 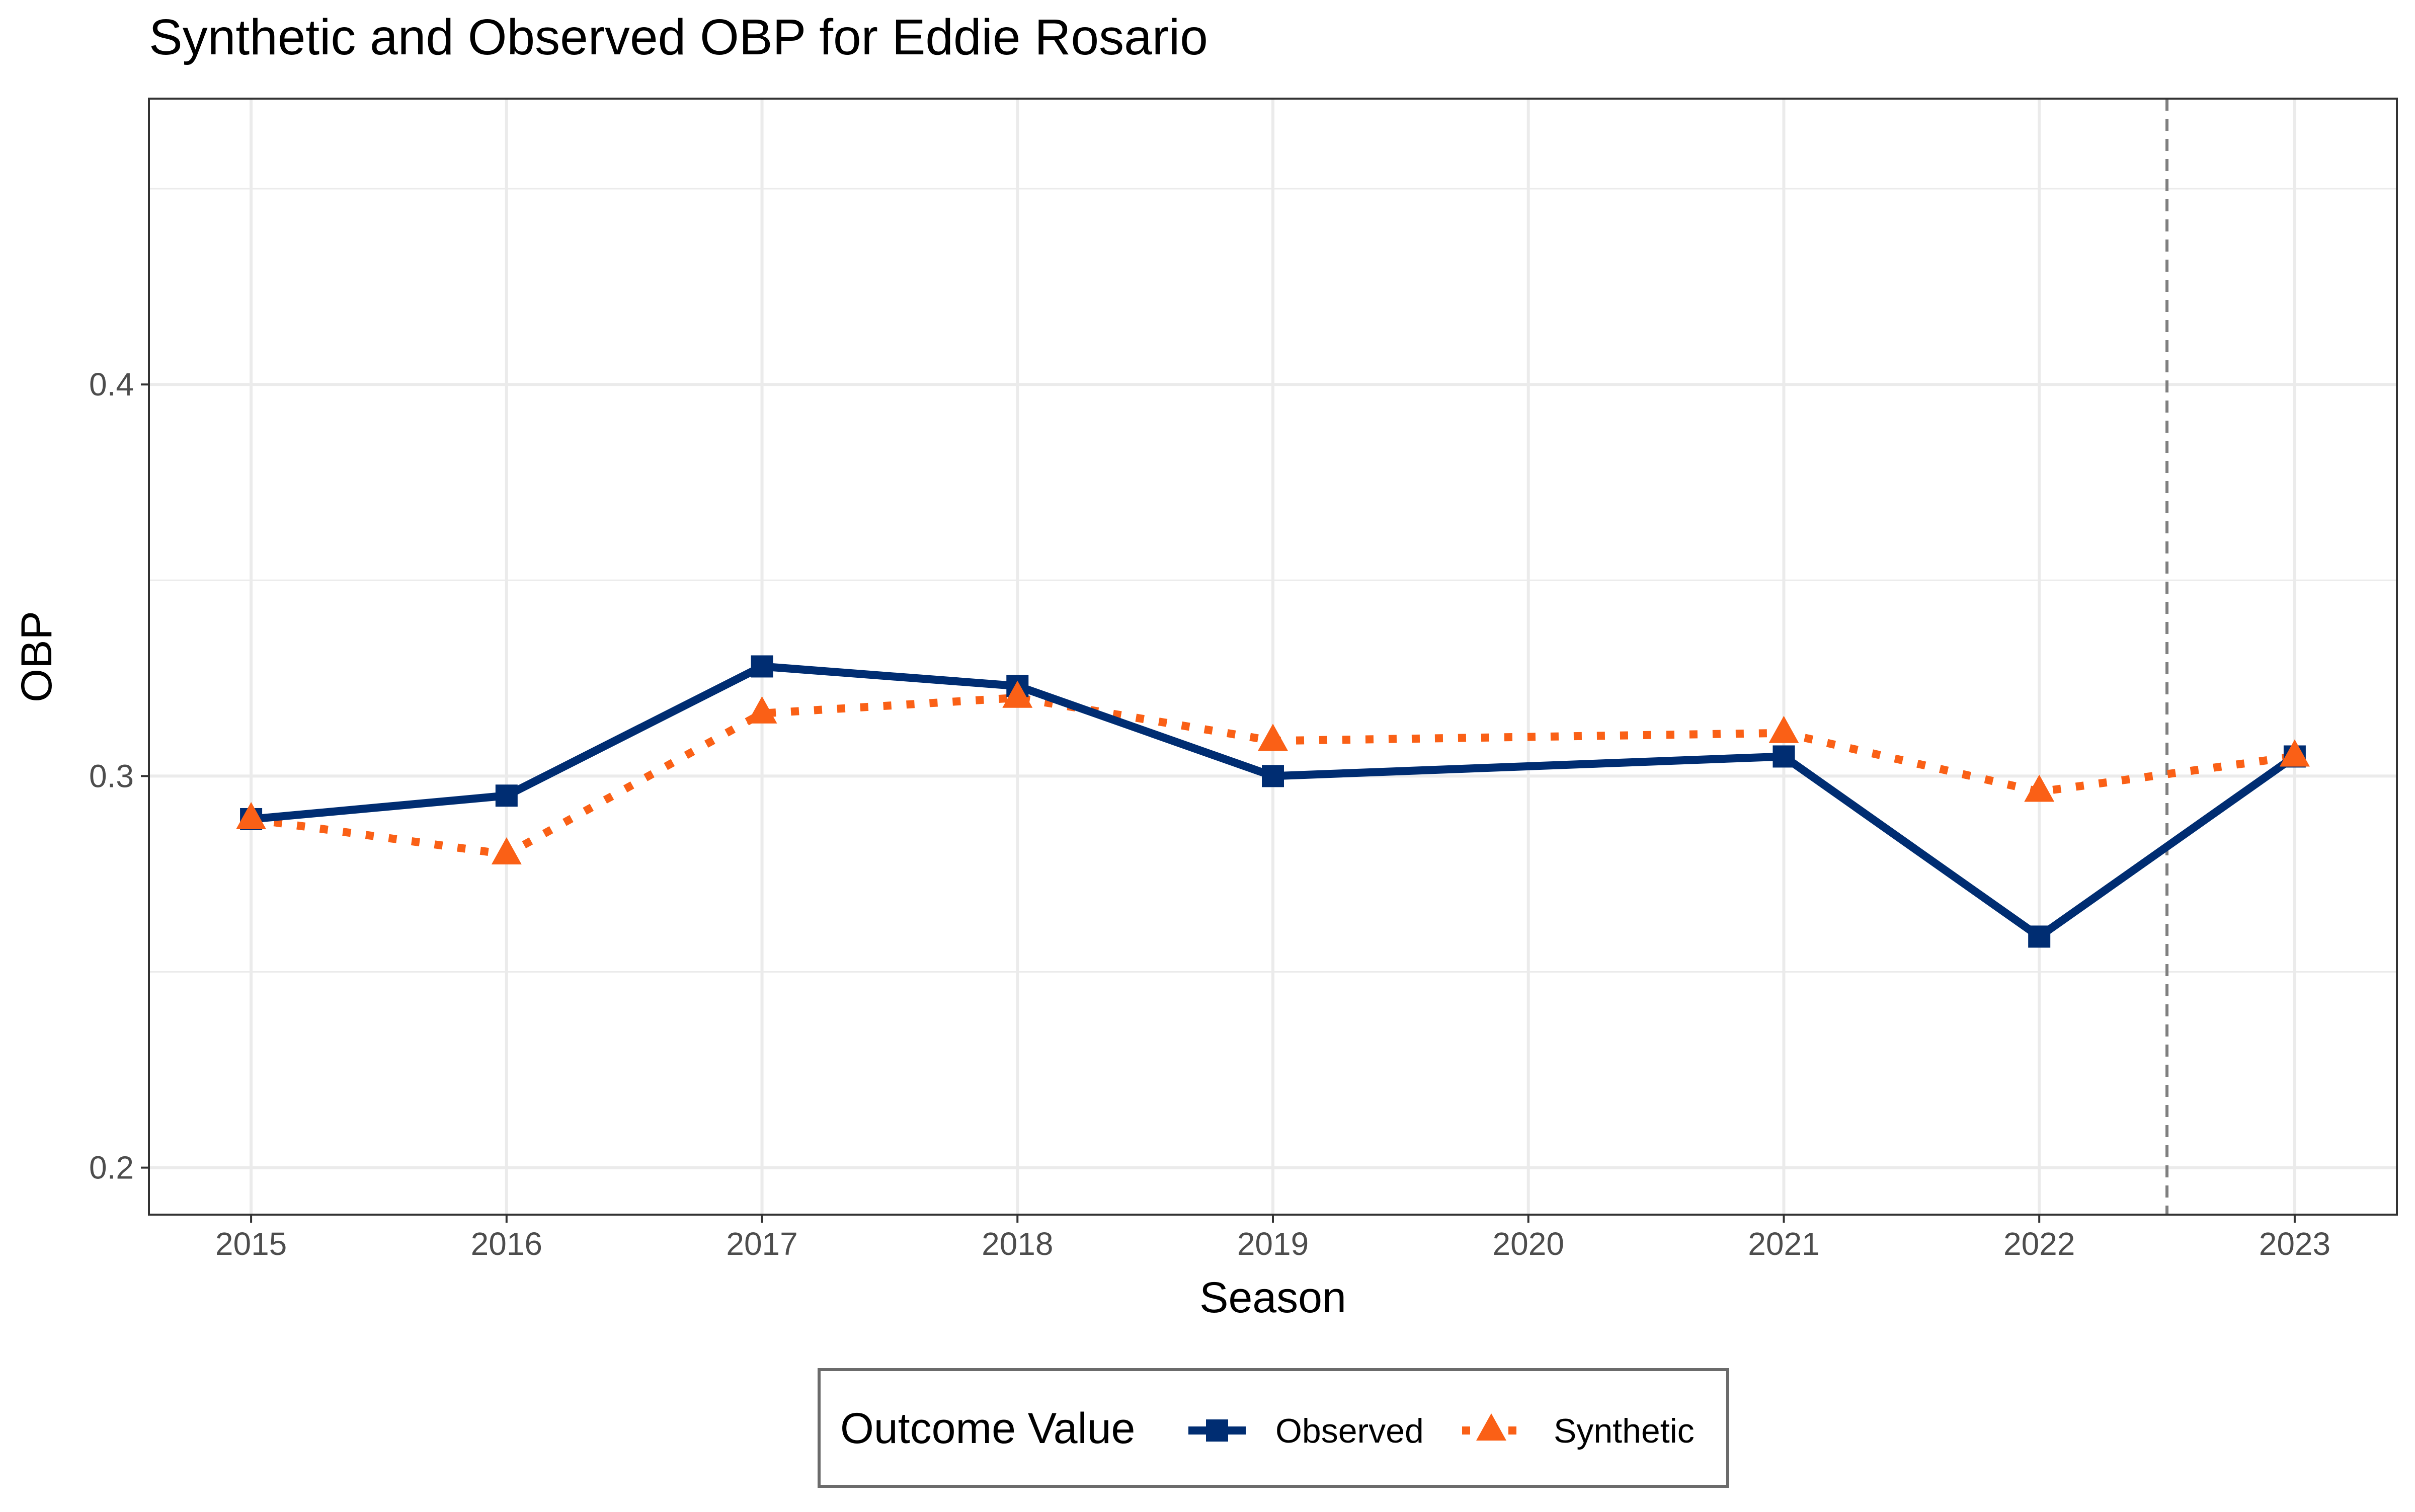 I want to click on x-tick-label: 2022, so click(x=2039, y=1244).